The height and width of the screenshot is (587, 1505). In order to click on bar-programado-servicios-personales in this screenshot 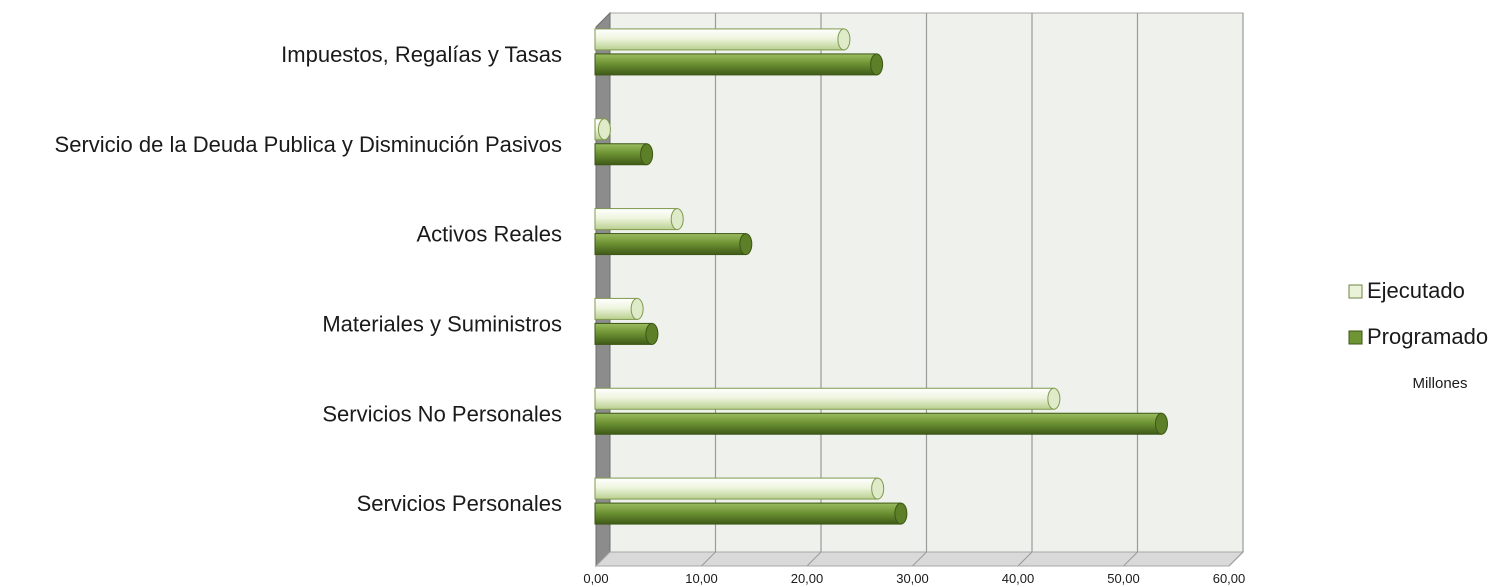, I will do `click(751, 513)`.